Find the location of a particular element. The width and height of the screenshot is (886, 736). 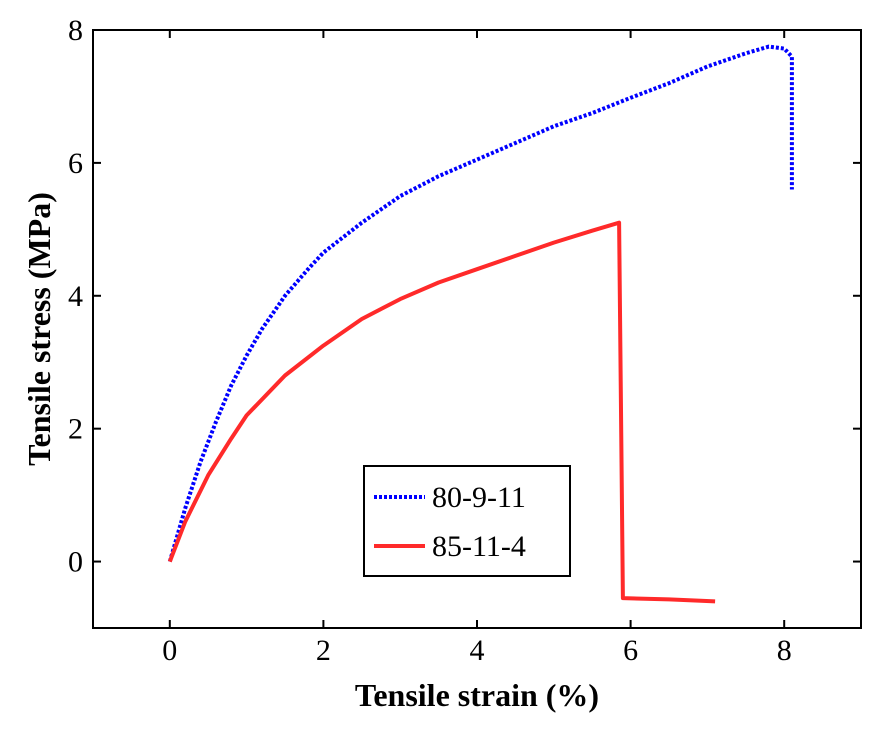

legend-label-85-11-4: 85-11-4 is located at coordinates (479, 546).